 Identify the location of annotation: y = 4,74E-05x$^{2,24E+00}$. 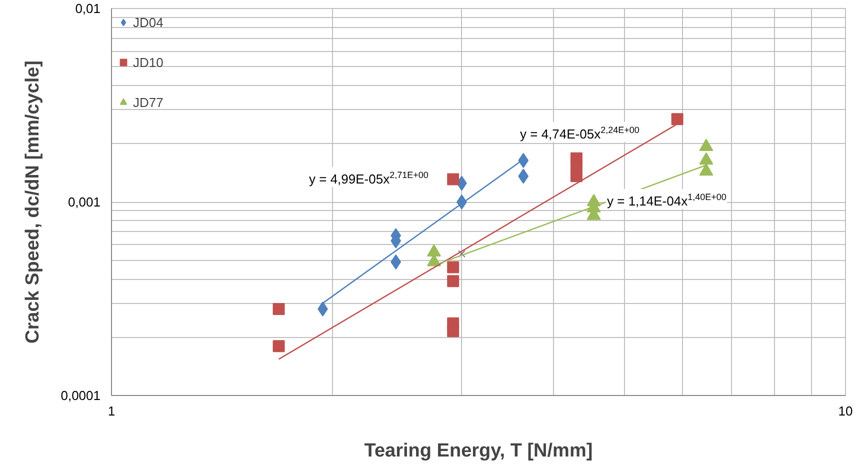
(579, 132).